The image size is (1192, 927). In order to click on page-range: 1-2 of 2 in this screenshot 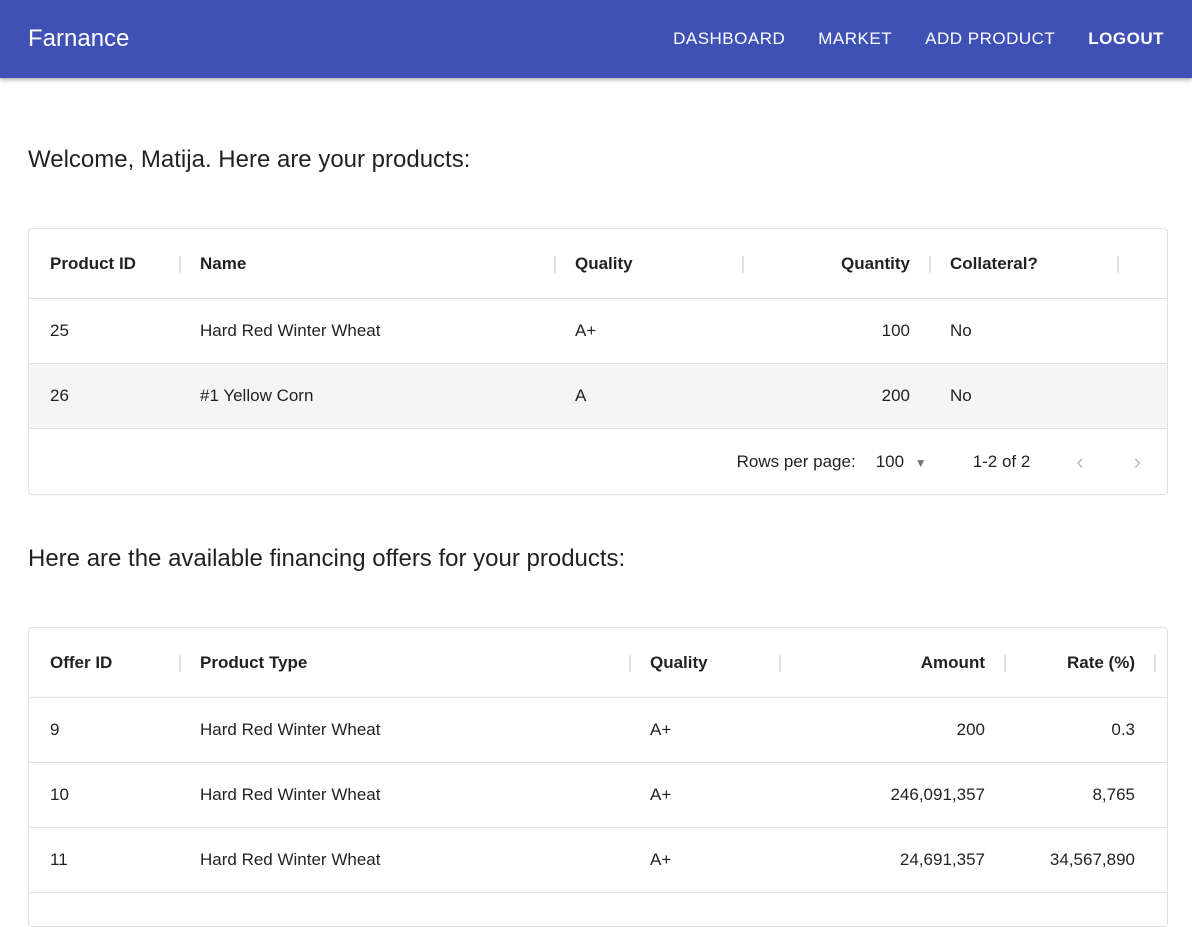, I will do `click(1001, 461)`.